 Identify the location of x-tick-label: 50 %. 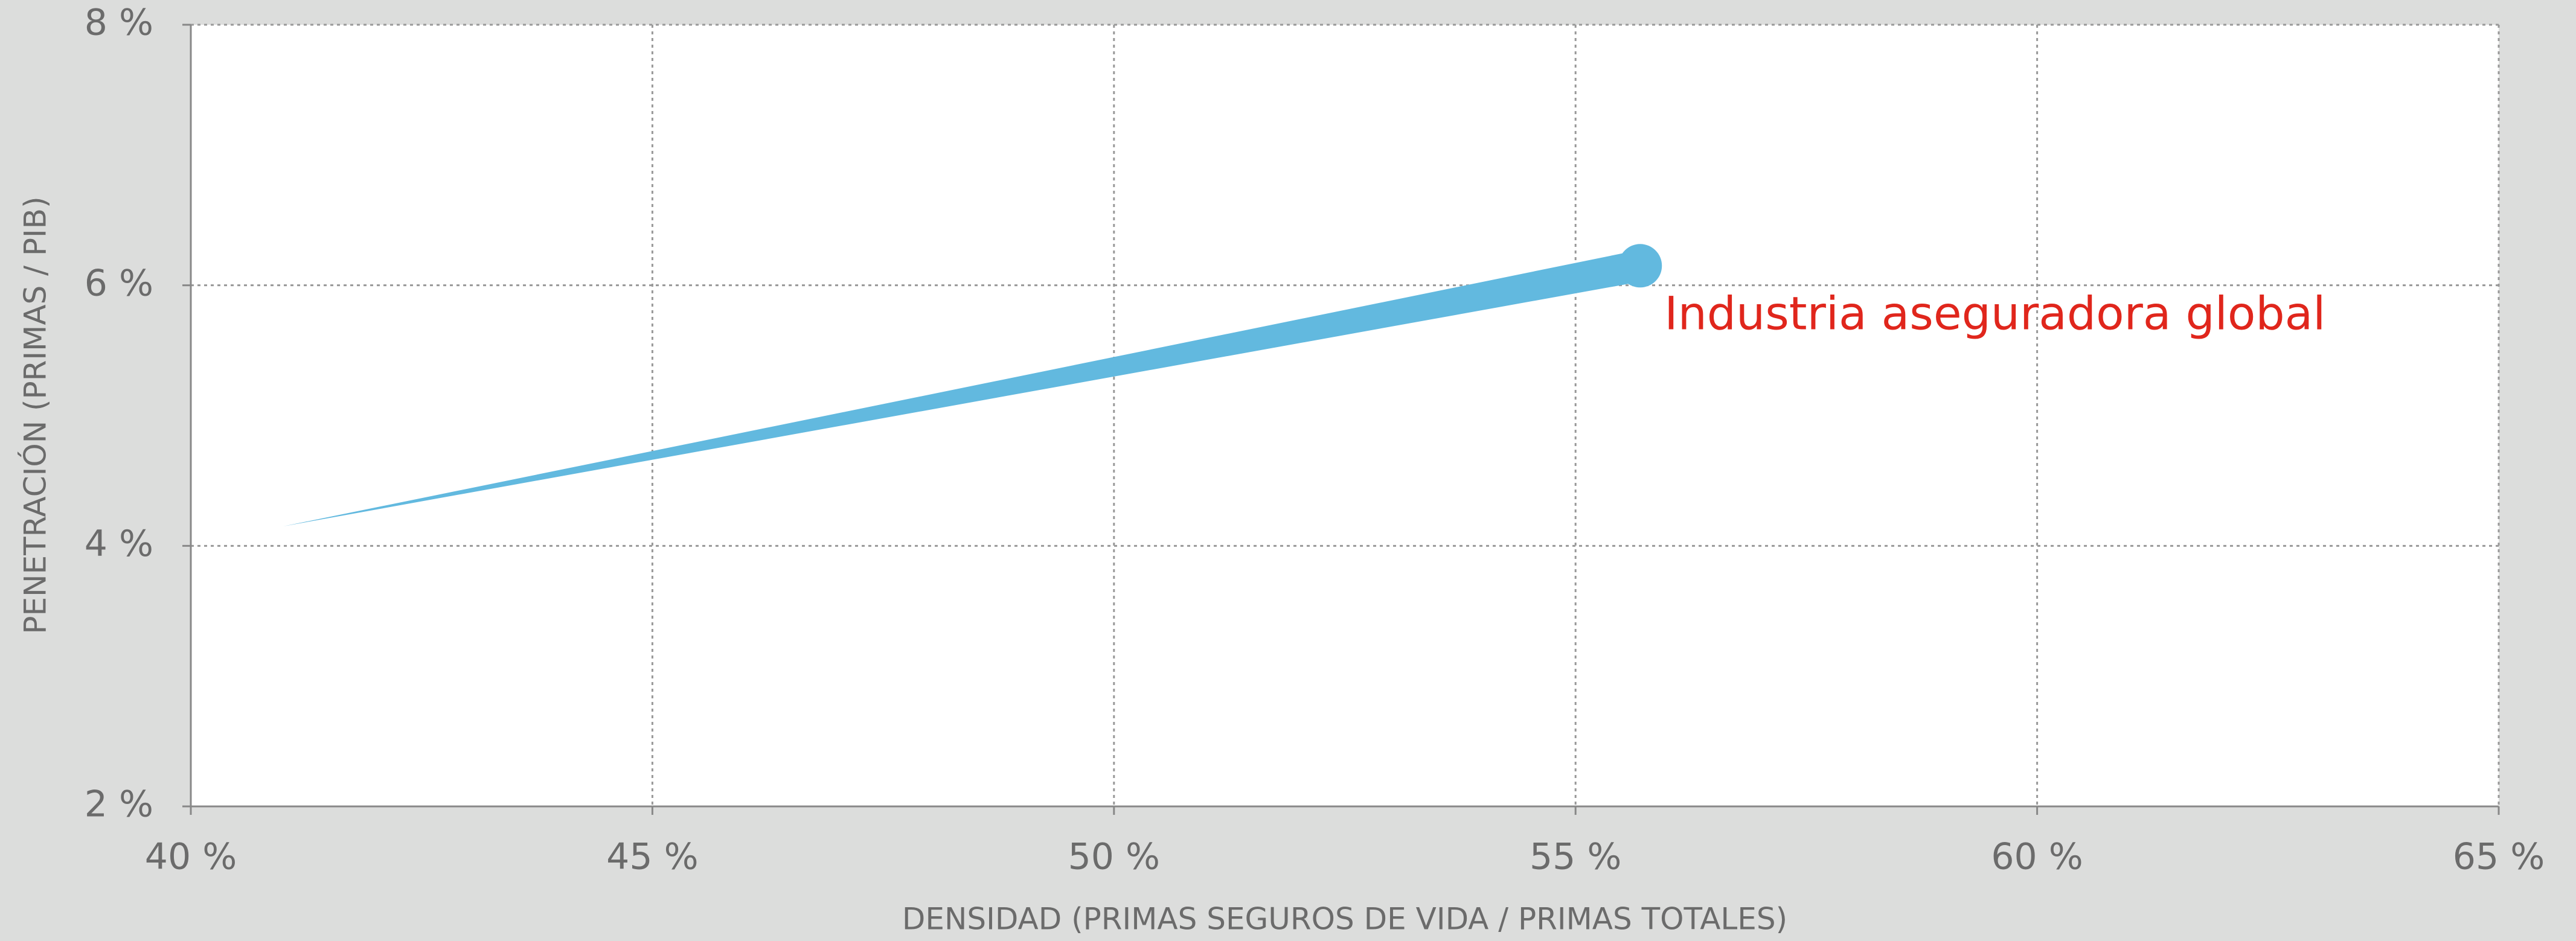
(1114, 857).